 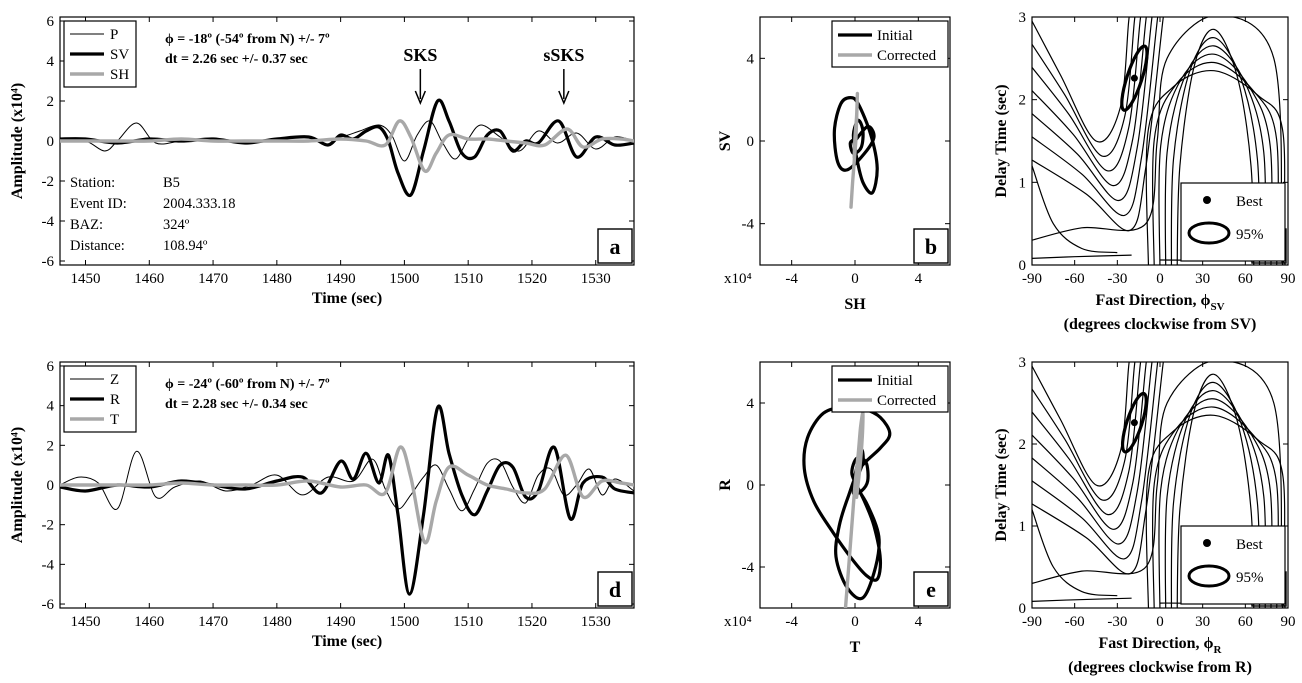 I want to click on ytick-label-a-2: -2, so click(x=48, y=182).